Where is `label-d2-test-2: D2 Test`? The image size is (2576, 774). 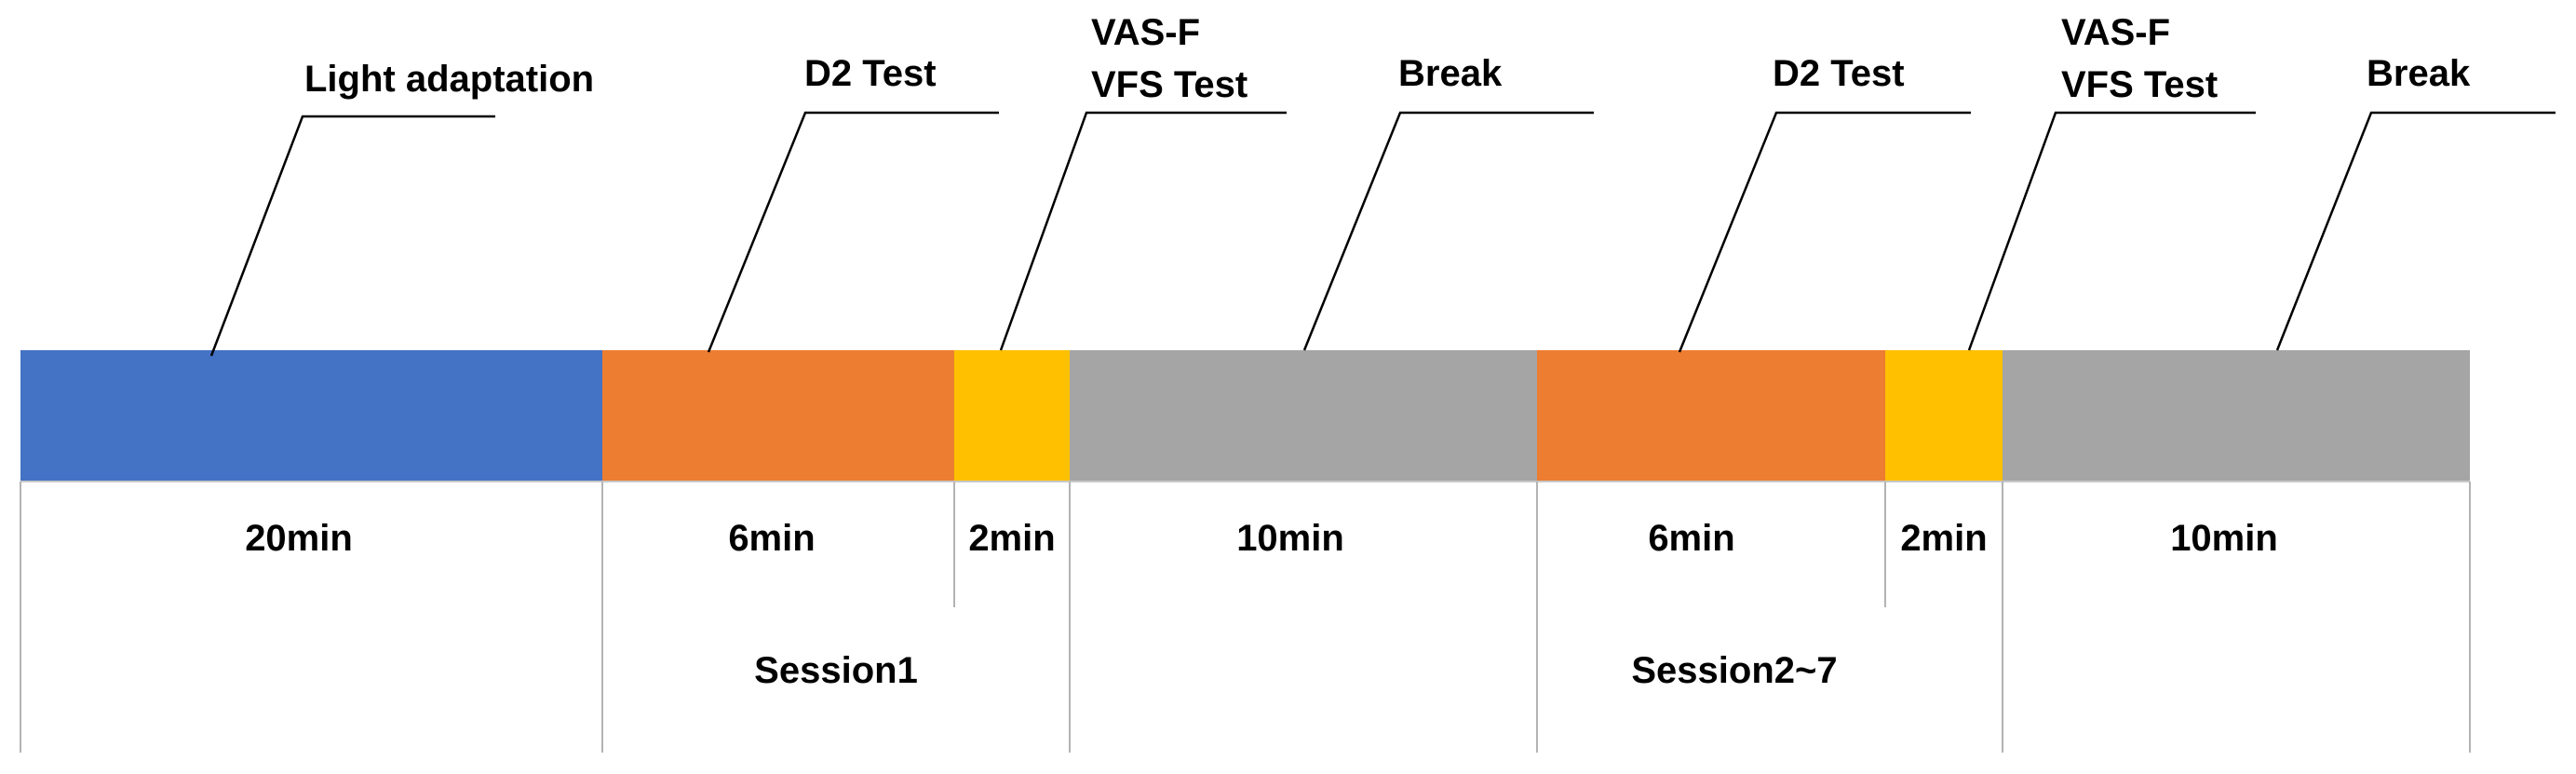 label-d2-test-2: D2 Test is located at coordinates (1839, 73).